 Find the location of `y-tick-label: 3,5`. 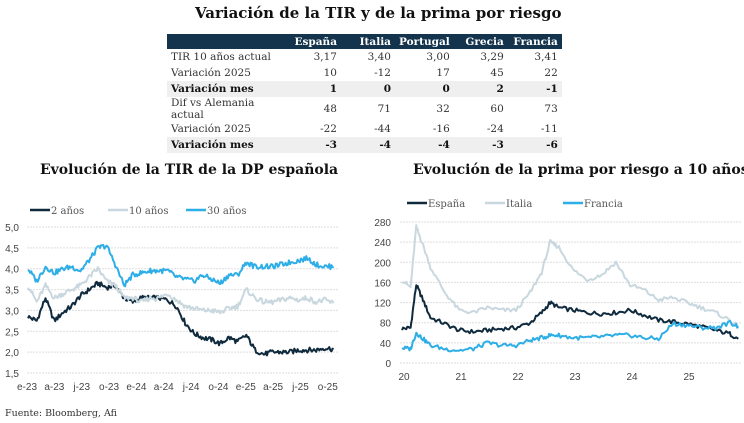

y-tick-label: 3,5 is located at coordinates (12, 291).